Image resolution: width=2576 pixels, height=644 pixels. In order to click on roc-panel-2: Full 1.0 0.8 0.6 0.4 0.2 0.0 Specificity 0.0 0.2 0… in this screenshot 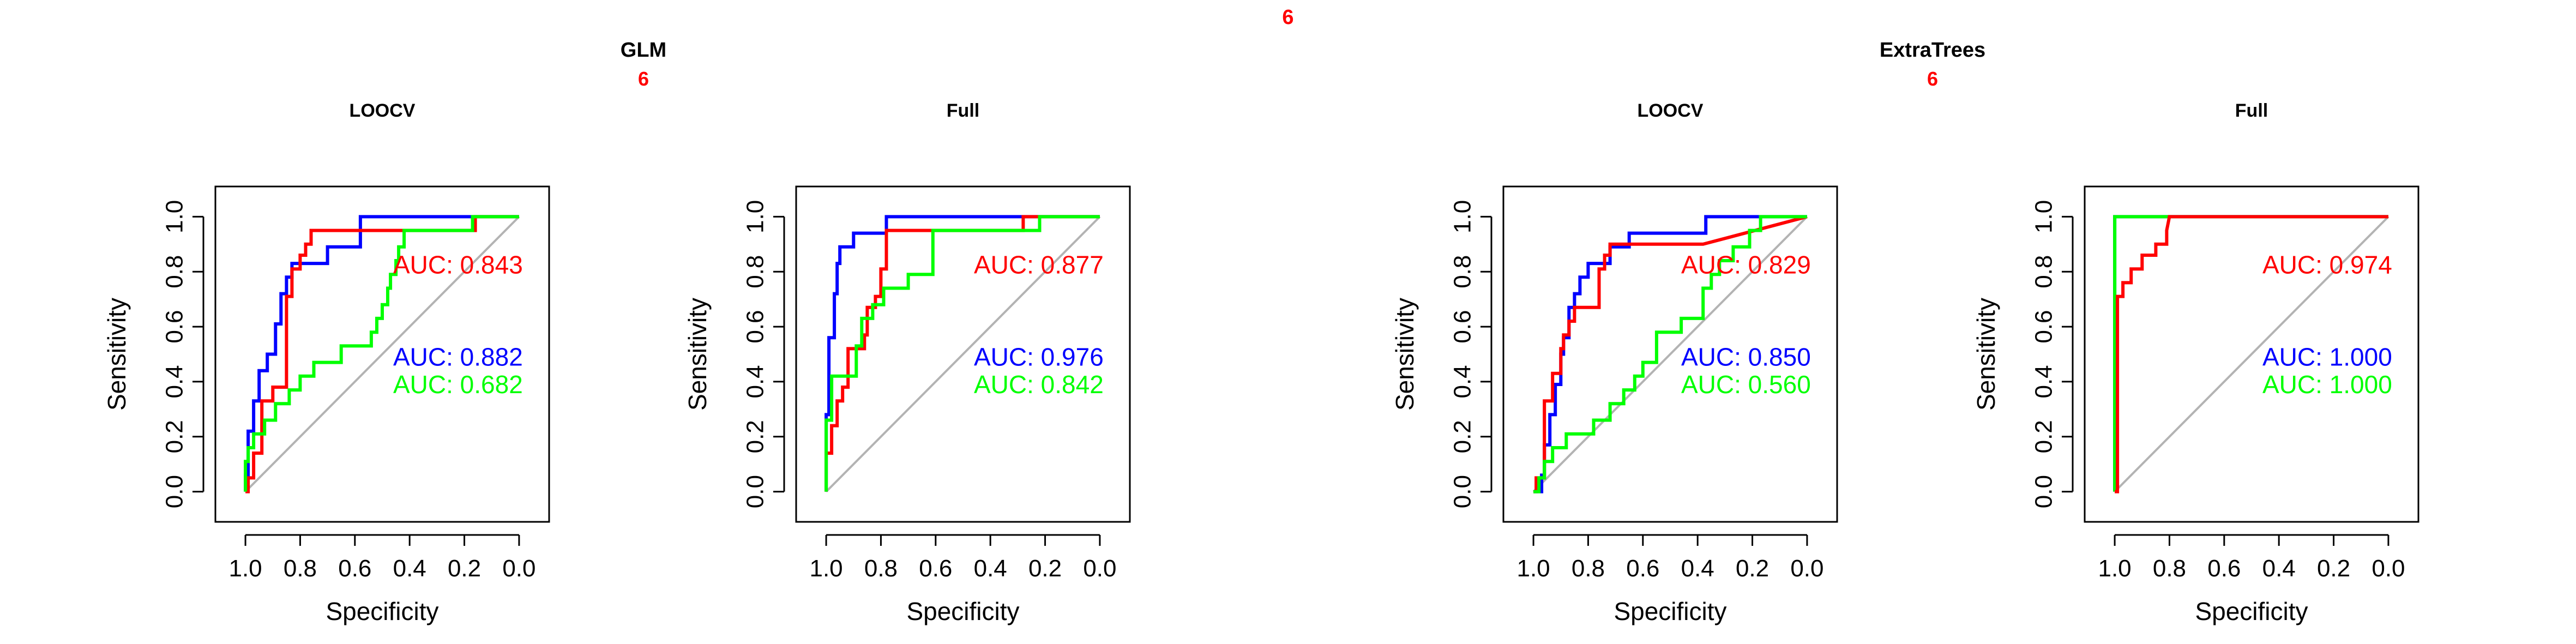, I will do `click(907, 362)`.